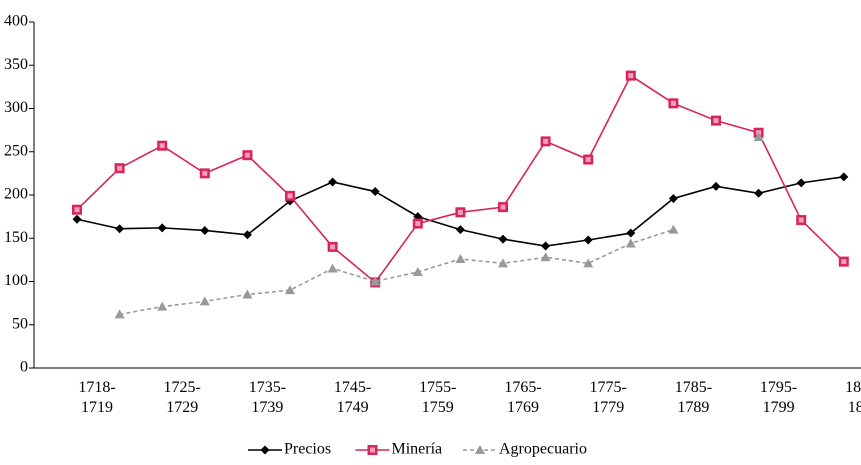  What do you see at coordinates (16, 150) in the screenshot?
I see `y-tick-label: 250` at bounding box center [16, 150].